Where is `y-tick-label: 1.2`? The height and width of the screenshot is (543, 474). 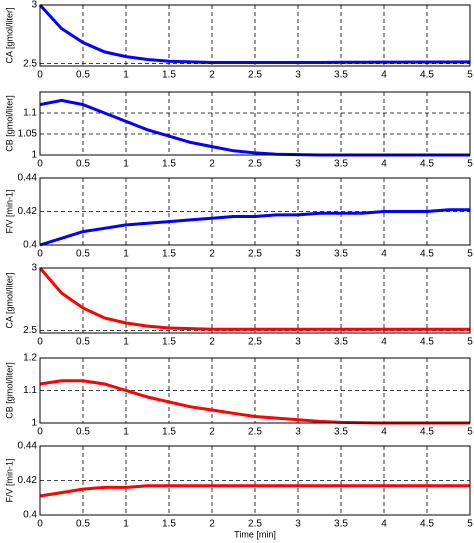 y-tick-label: 1.2 is located at coordinates (30, 358).